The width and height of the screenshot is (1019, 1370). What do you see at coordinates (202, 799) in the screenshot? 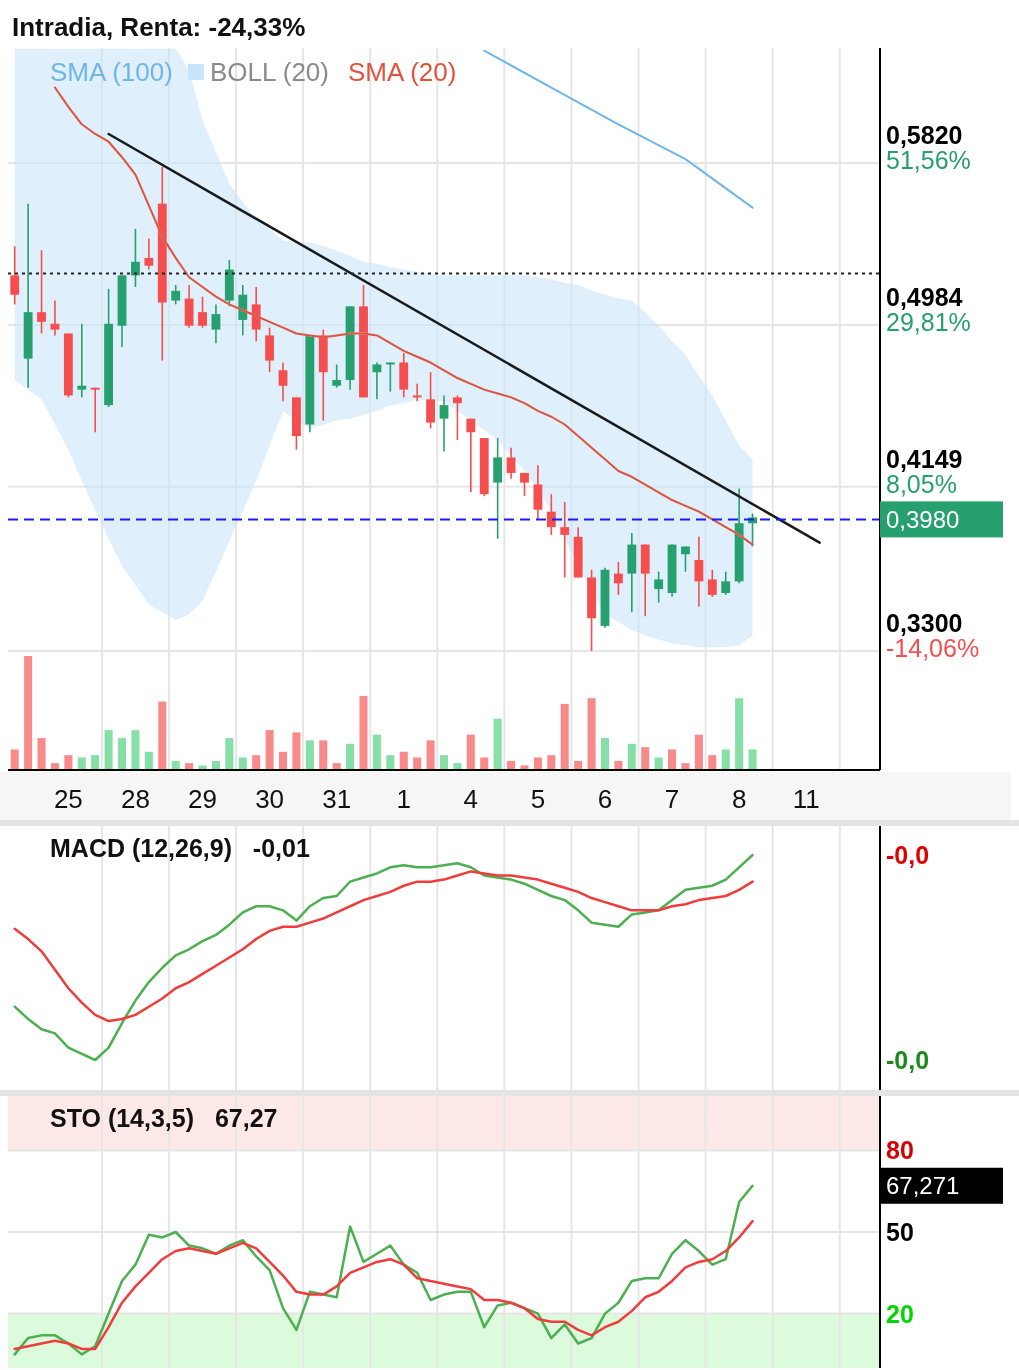
I see `x-tick-label: 29` at bounding box center [202, 799].